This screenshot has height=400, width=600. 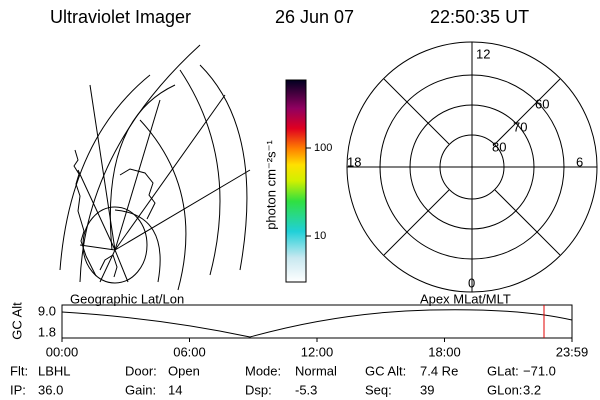 What do you see at coordinates (479, 17) in the screenshot?
I see `time: 22:50:35 UT` at bounding box center [479, 17].